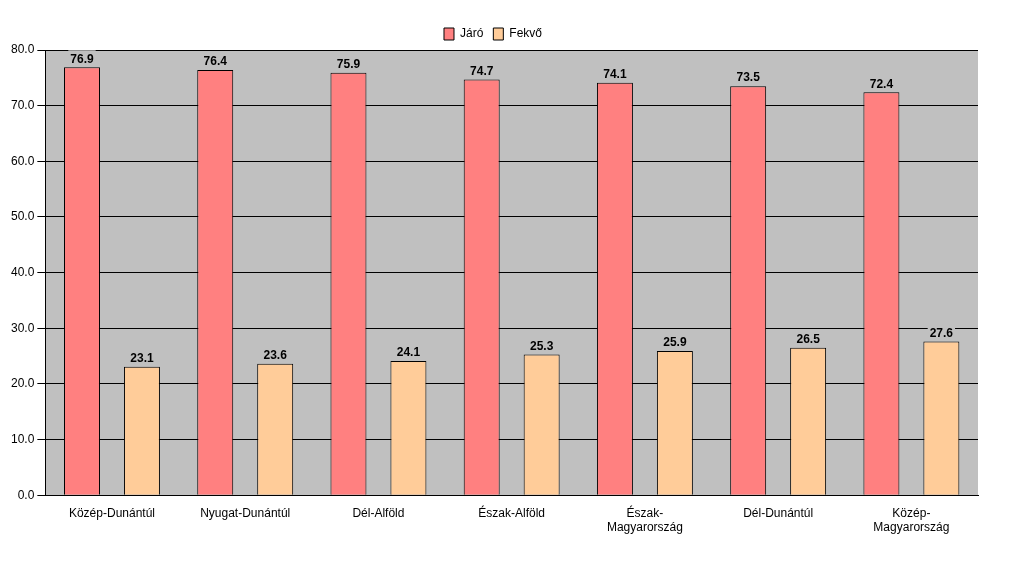 This screenshot has height=561, width=1029. What do you see at coordinates (808, 339) in the screenshot?
I see `data-label: 26.5` at bounding box center [808, 339].